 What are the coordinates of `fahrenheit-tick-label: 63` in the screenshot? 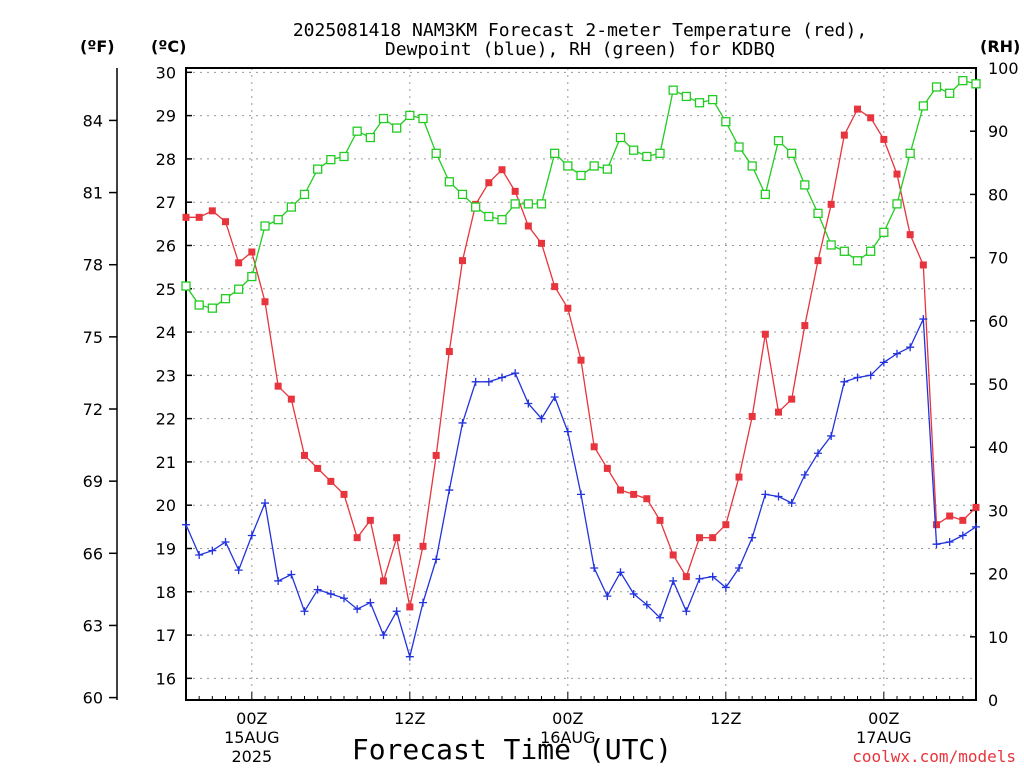 It's located at (93, 625).